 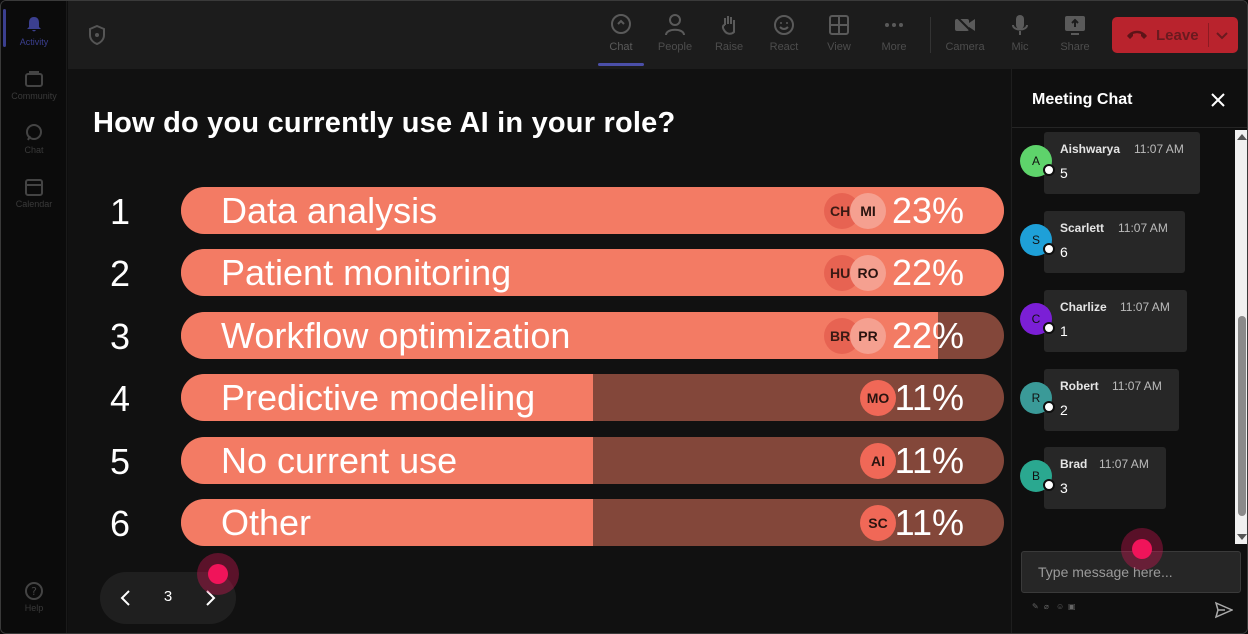 I want to click on raise-button-label: Raise, so click(x=729, y=47).